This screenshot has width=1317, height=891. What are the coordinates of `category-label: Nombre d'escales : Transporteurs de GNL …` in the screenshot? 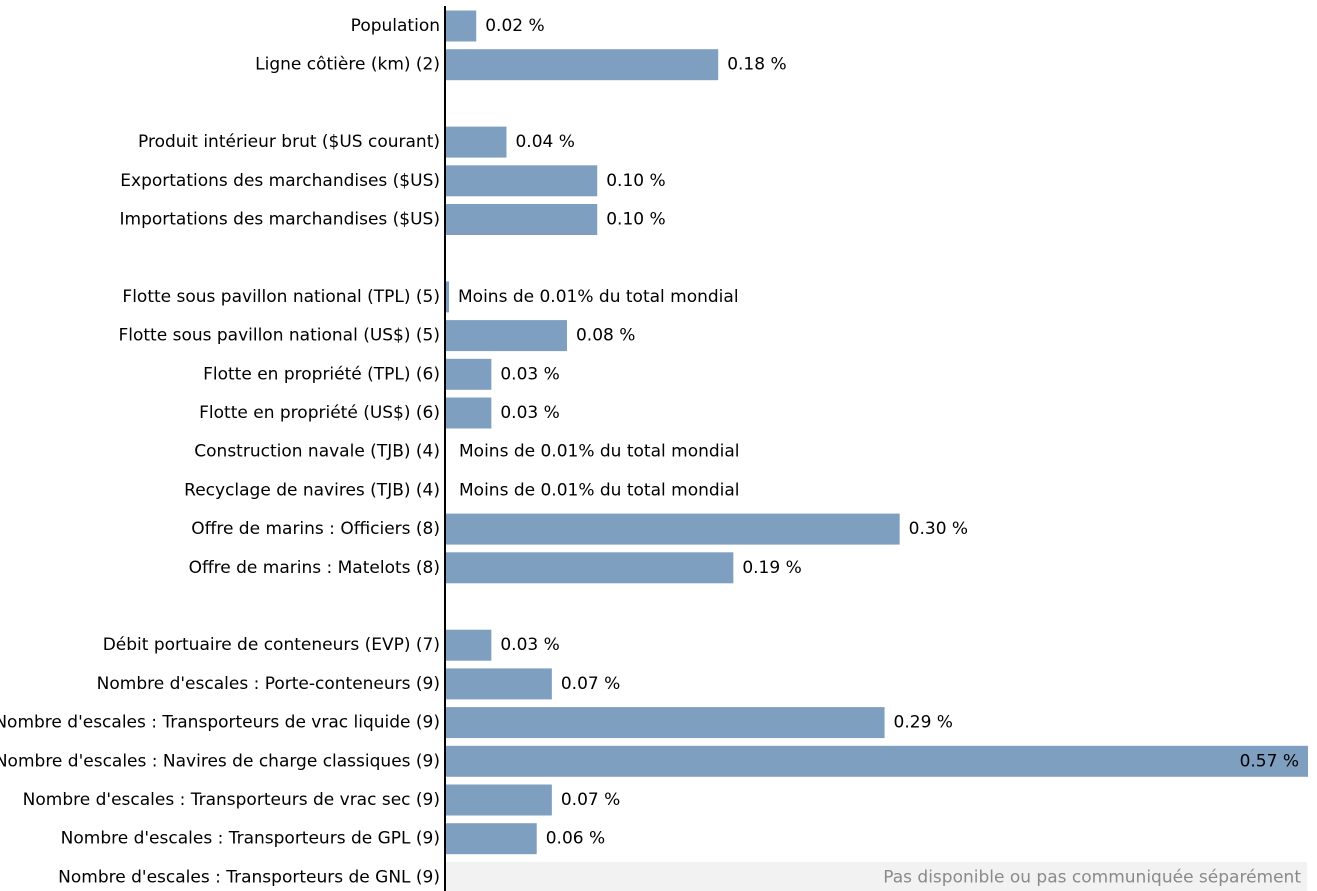 It's located at (249, 877).